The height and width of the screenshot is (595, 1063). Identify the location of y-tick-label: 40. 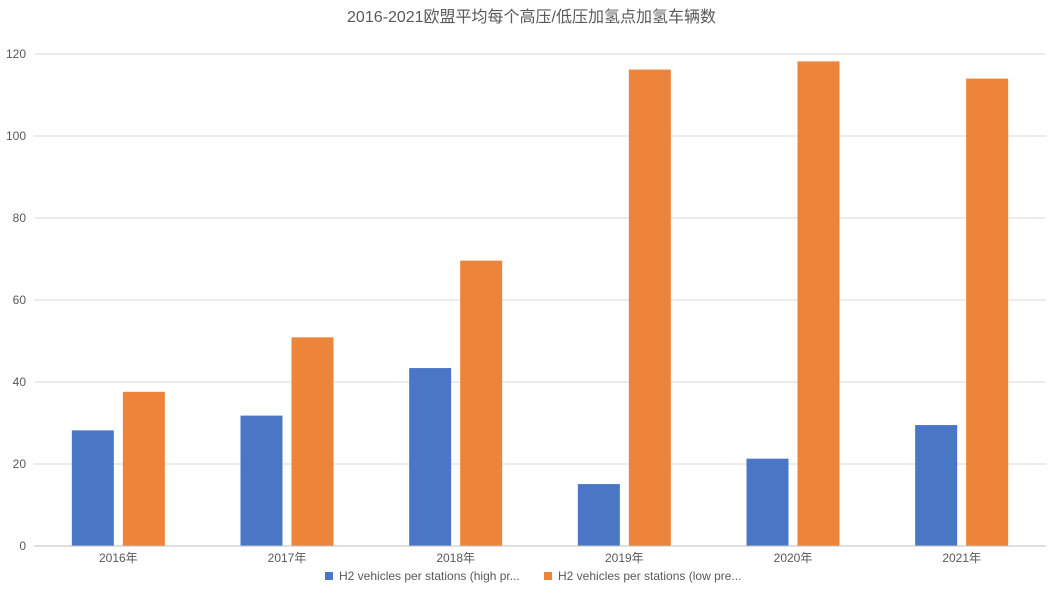
(20, 382).